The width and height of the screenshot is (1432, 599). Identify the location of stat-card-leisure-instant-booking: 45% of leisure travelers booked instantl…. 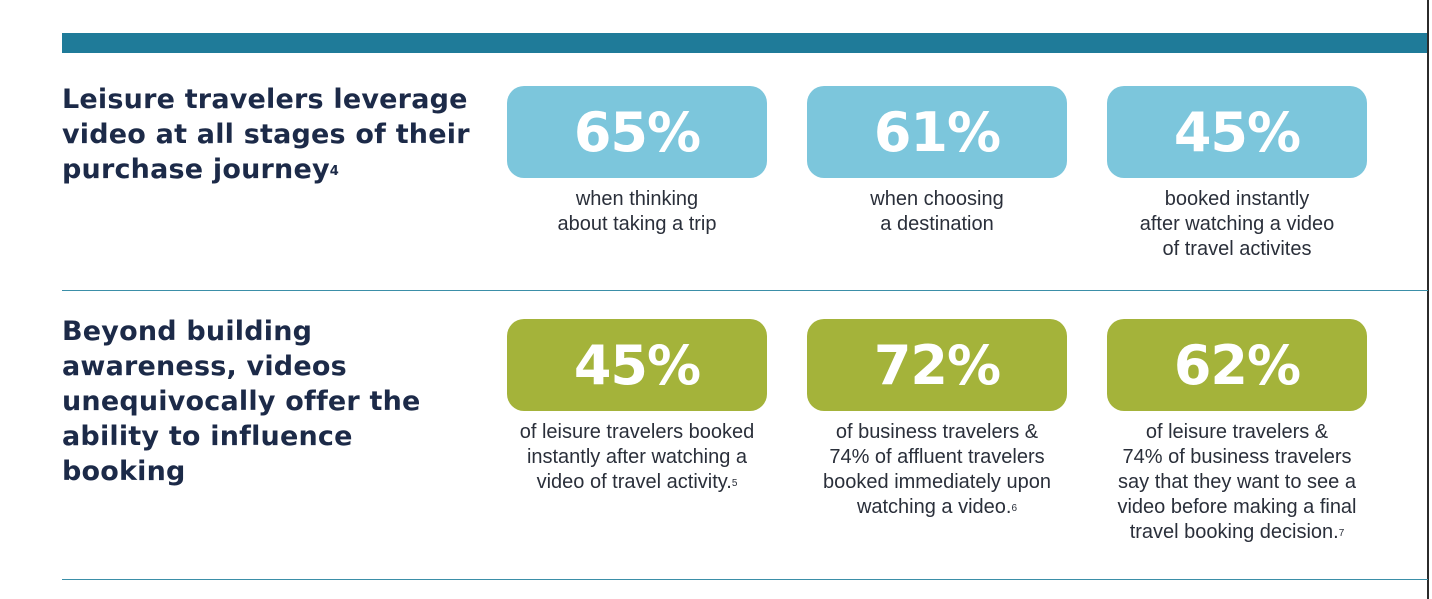
(637, 407).